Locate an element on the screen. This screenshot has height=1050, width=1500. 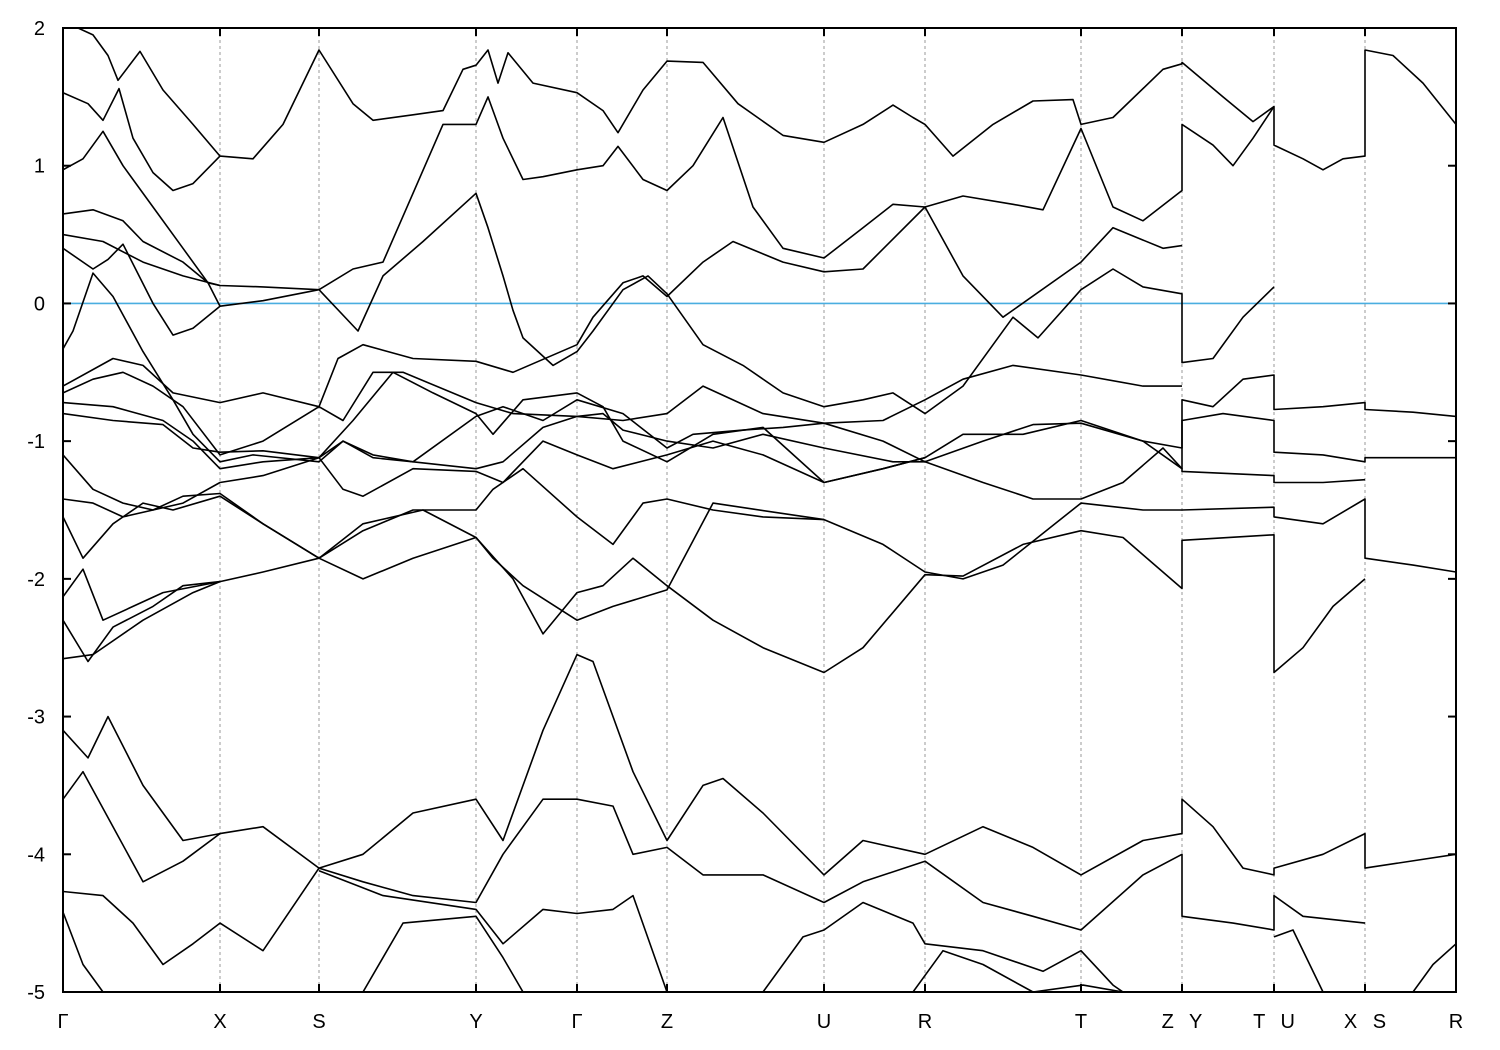
y-tick-label: 1 is located at coordinates (39, 167).